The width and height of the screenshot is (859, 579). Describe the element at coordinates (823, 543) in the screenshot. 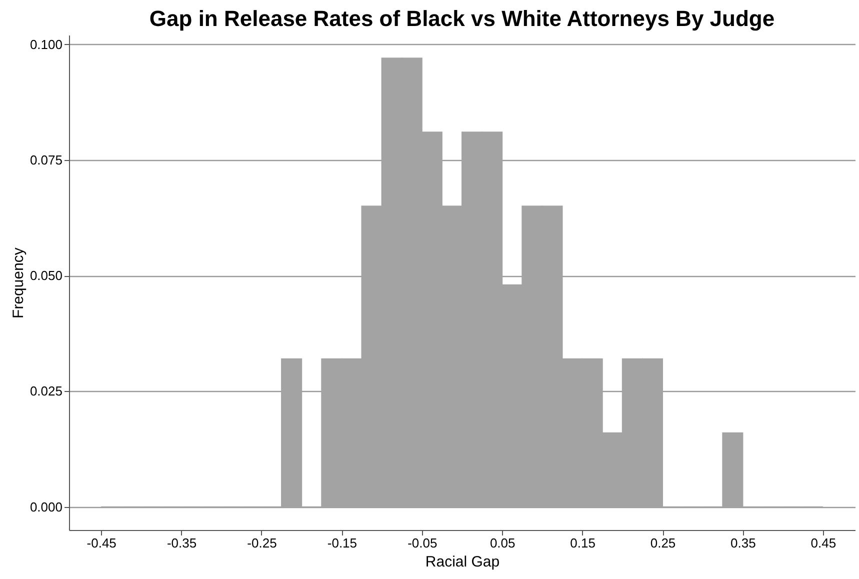

I see `x-tick-label: 0.45` at that location.